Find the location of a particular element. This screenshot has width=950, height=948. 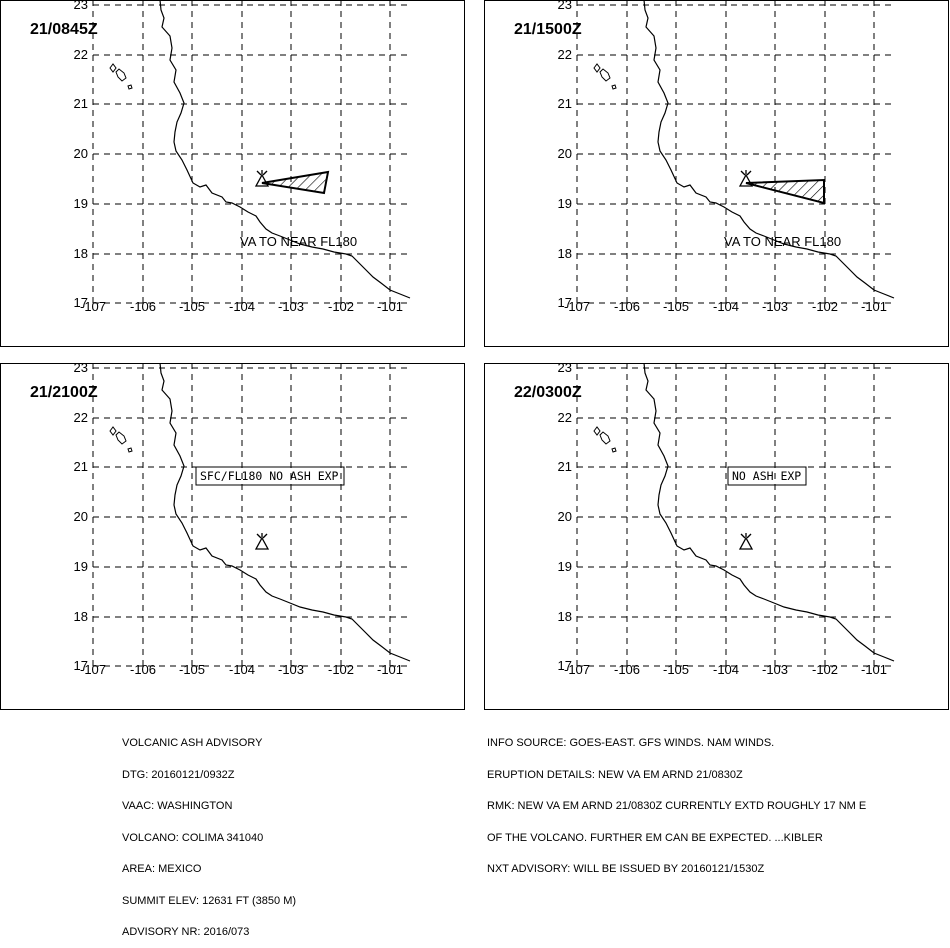

no-ash-text: NO ASH EXP is located at coordinates (766, 476).